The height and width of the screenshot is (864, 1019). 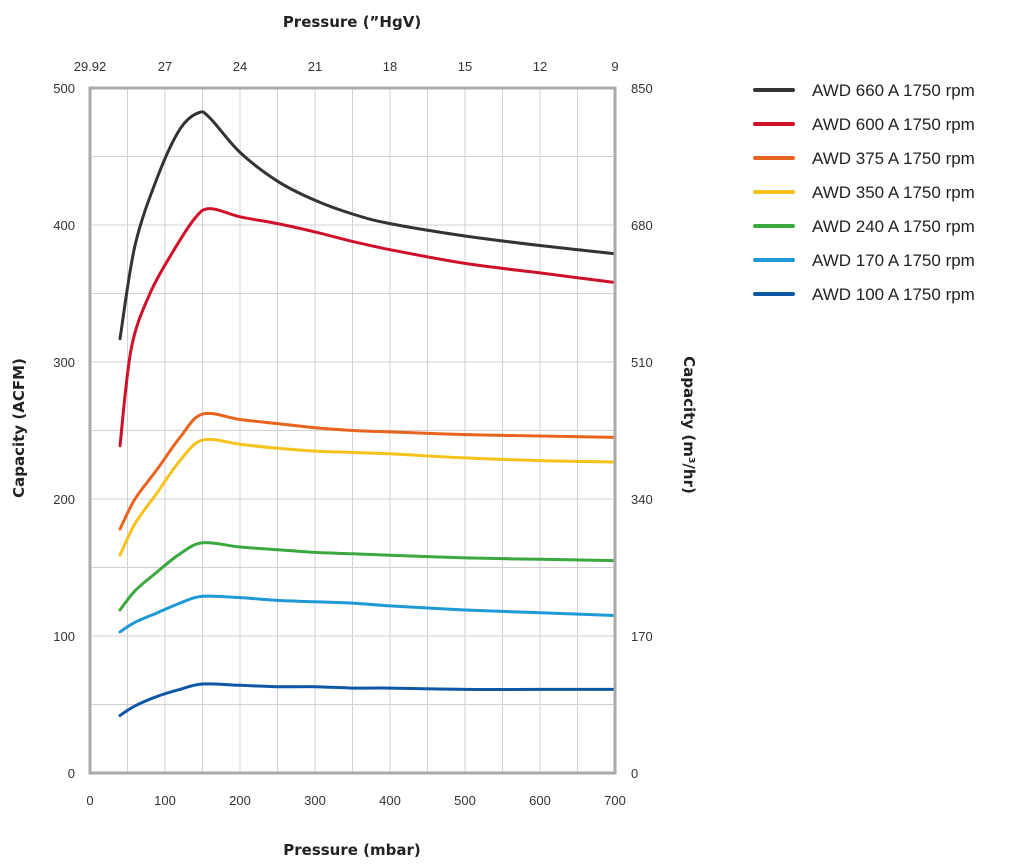 I want to click on y2-tick-label: 680, so click(x=642, y=225).